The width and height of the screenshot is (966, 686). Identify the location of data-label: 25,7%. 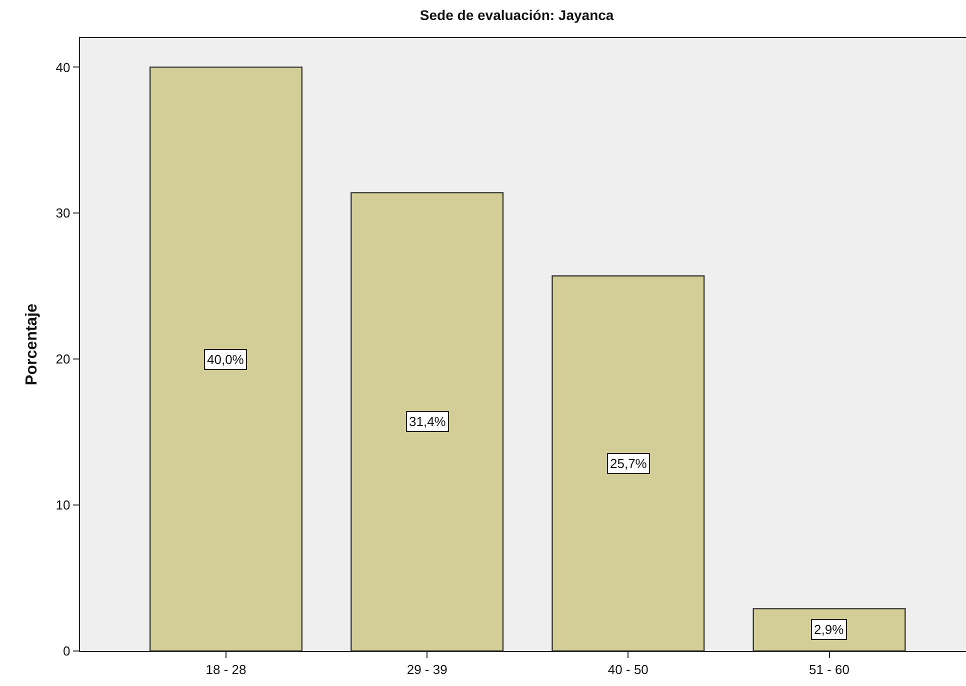
(629, 463).